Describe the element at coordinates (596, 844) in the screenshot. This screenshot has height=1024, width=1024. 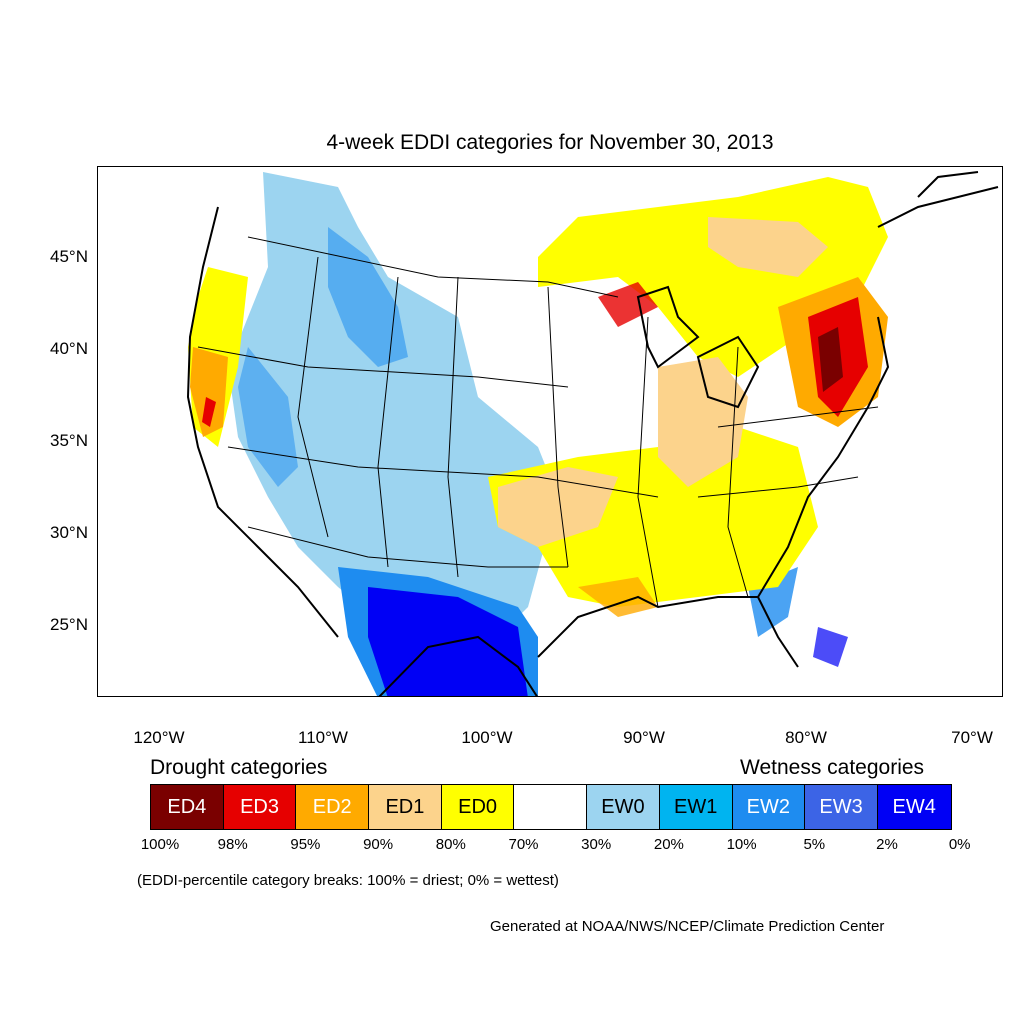
I see `percentile-label: 30%` at that location.